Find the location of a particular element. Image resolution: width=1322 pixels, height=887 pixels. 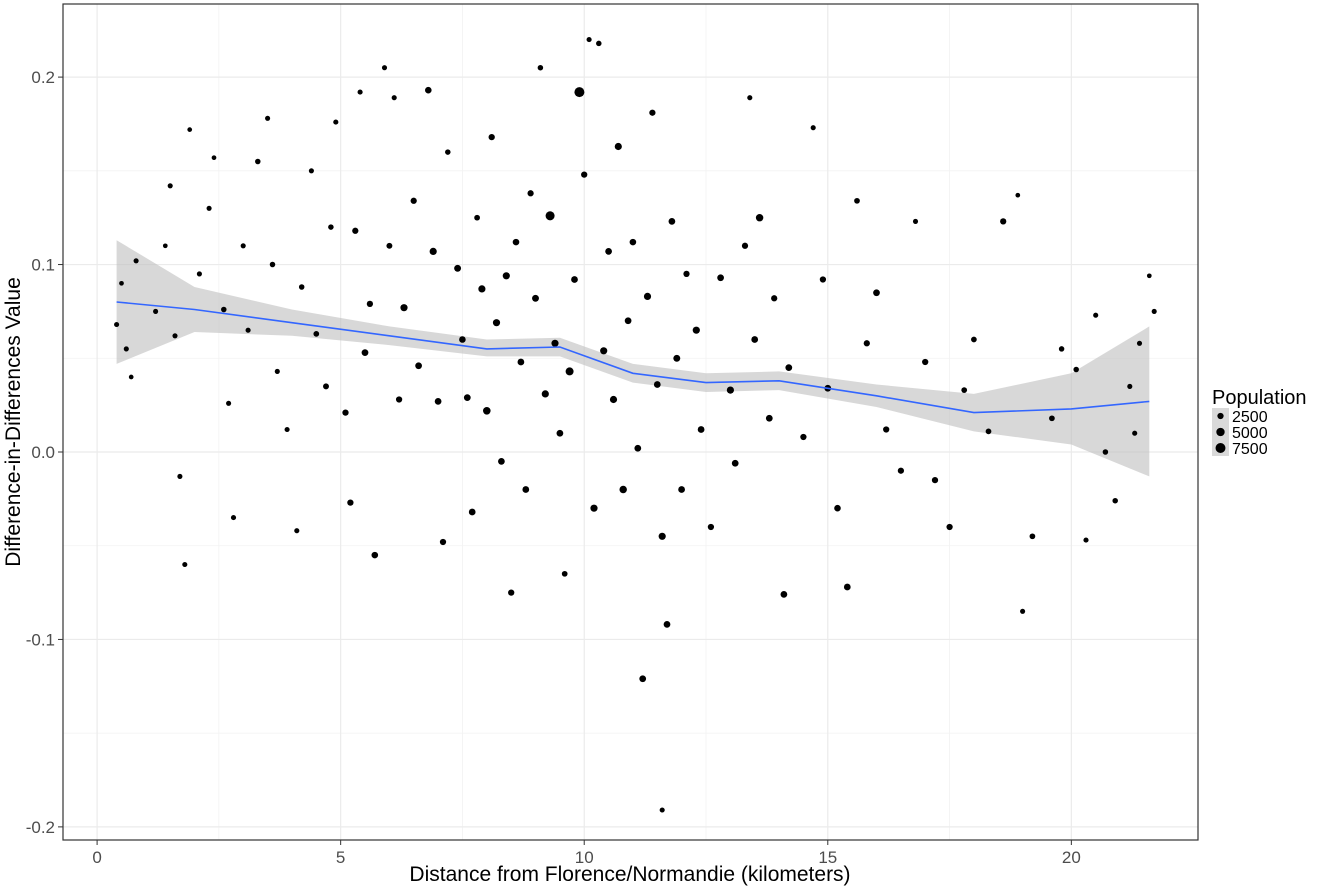

x-tick-label: 20 is located at coordinates (1071, 857).